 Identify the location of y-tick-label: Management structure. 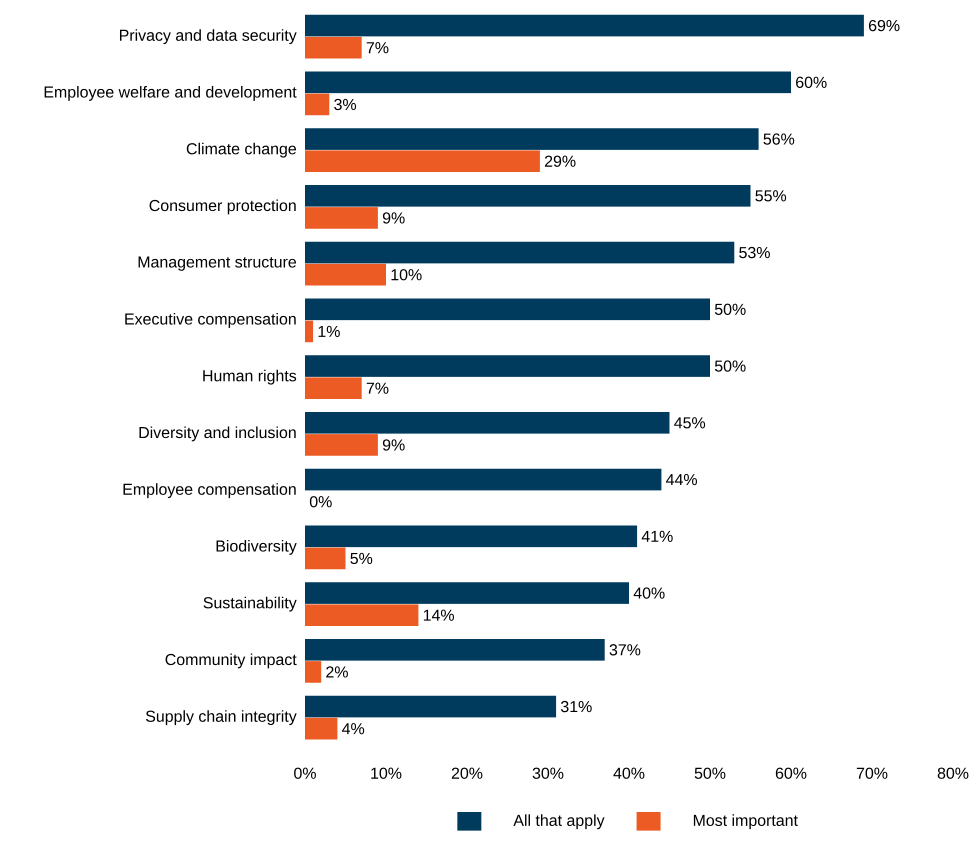
(217, 263).